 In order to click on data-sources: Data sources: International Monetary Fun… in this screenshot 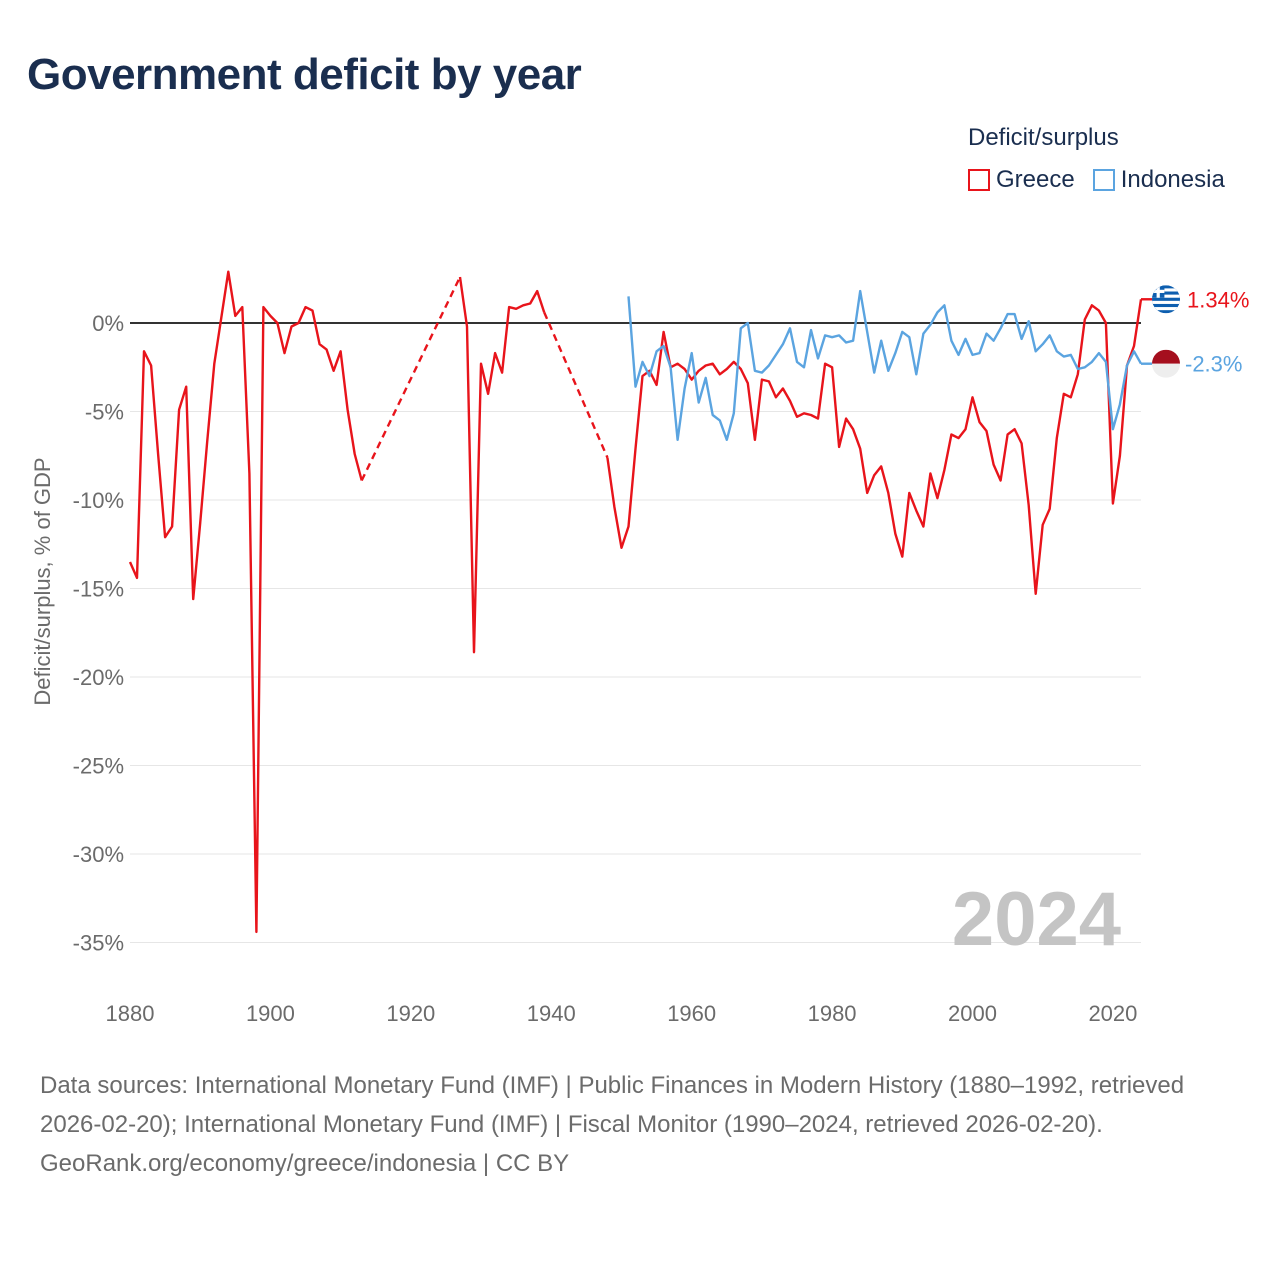, I will do `click(612, 1105)`.